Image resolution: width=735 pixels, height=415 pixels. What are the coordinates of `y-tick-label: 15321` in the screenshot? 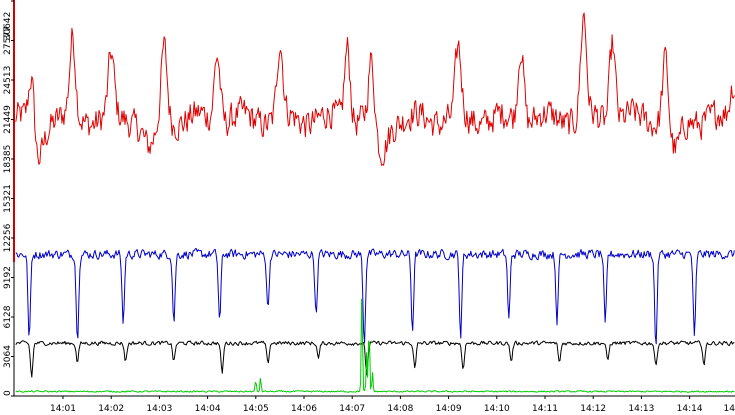 It's located at (8, 198).